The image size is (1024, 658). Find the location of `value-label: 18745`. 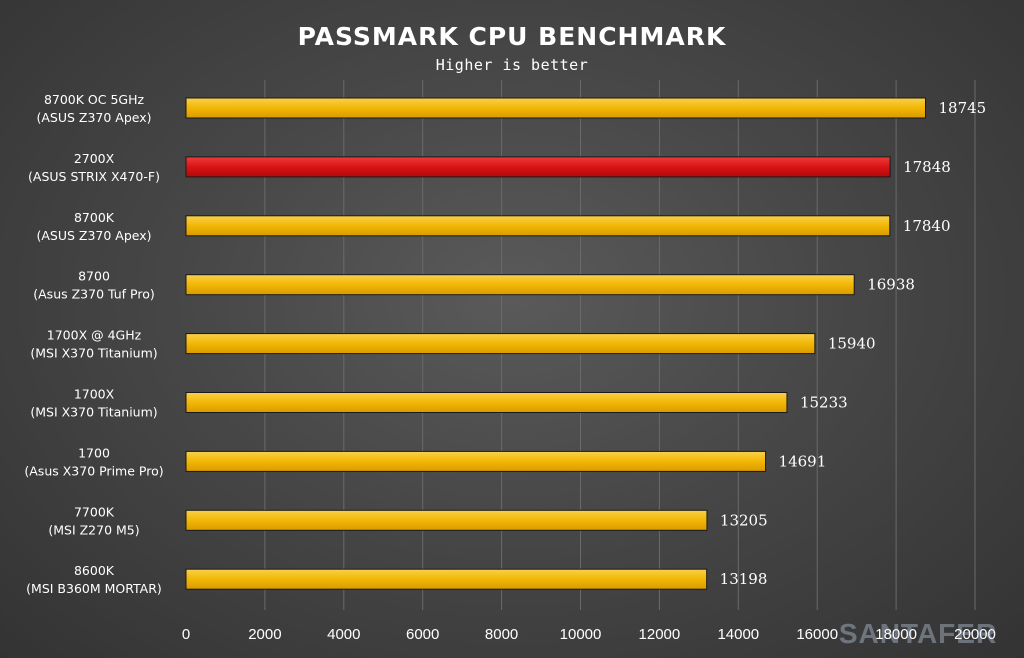

value-label: 18745 is located at coordinates (962, 108).